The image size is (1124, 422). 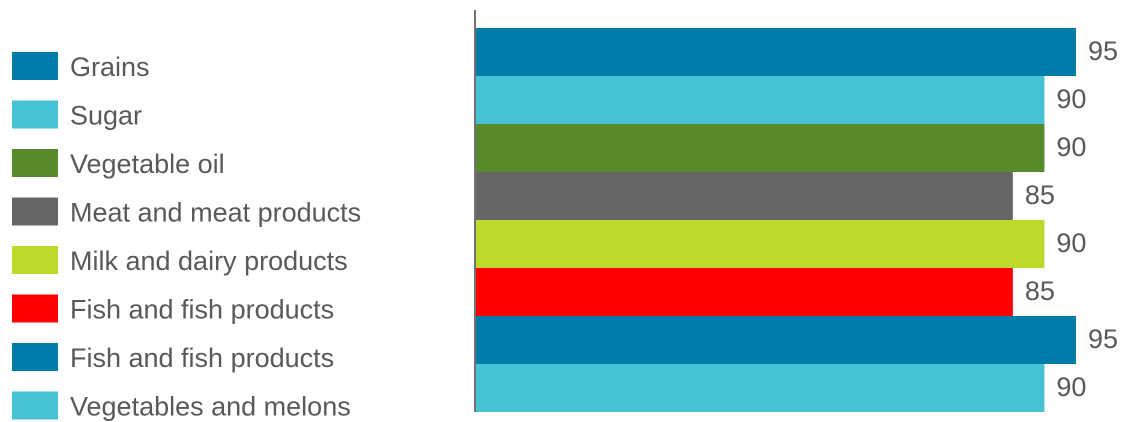 What do you see at coordinates (1071, 99) in the screenshot?
I see `data-label-2: 90` at bounding box center [1071, 99].